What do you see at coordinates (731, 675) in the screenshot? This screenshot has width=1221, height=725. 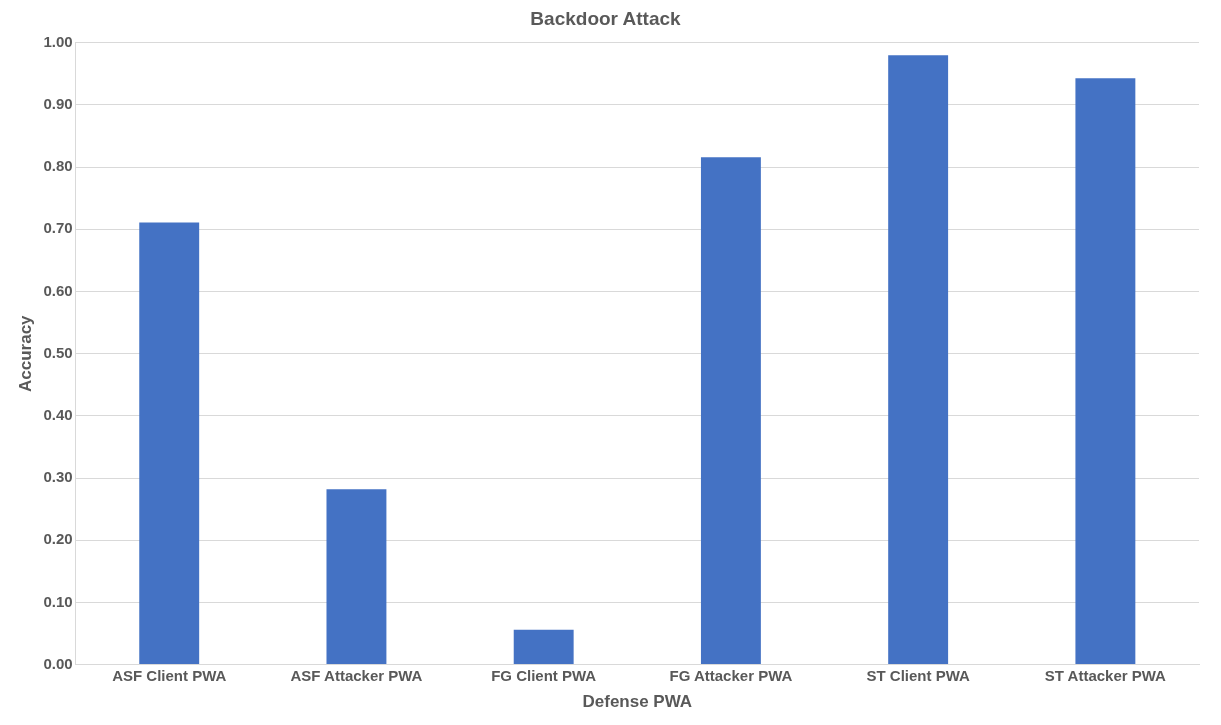 I see `x-tick-label: FG Attacker PWA` at bounding box center [731, 675].